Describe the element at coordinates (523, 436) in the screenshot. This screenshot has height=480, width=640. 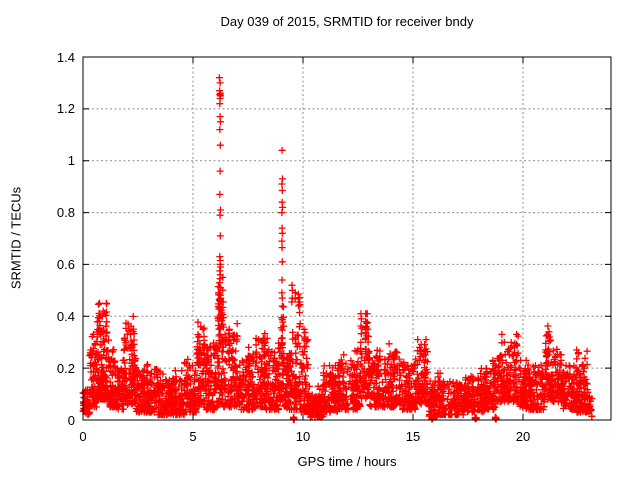
I see `x-tick-label: 20` at that location.